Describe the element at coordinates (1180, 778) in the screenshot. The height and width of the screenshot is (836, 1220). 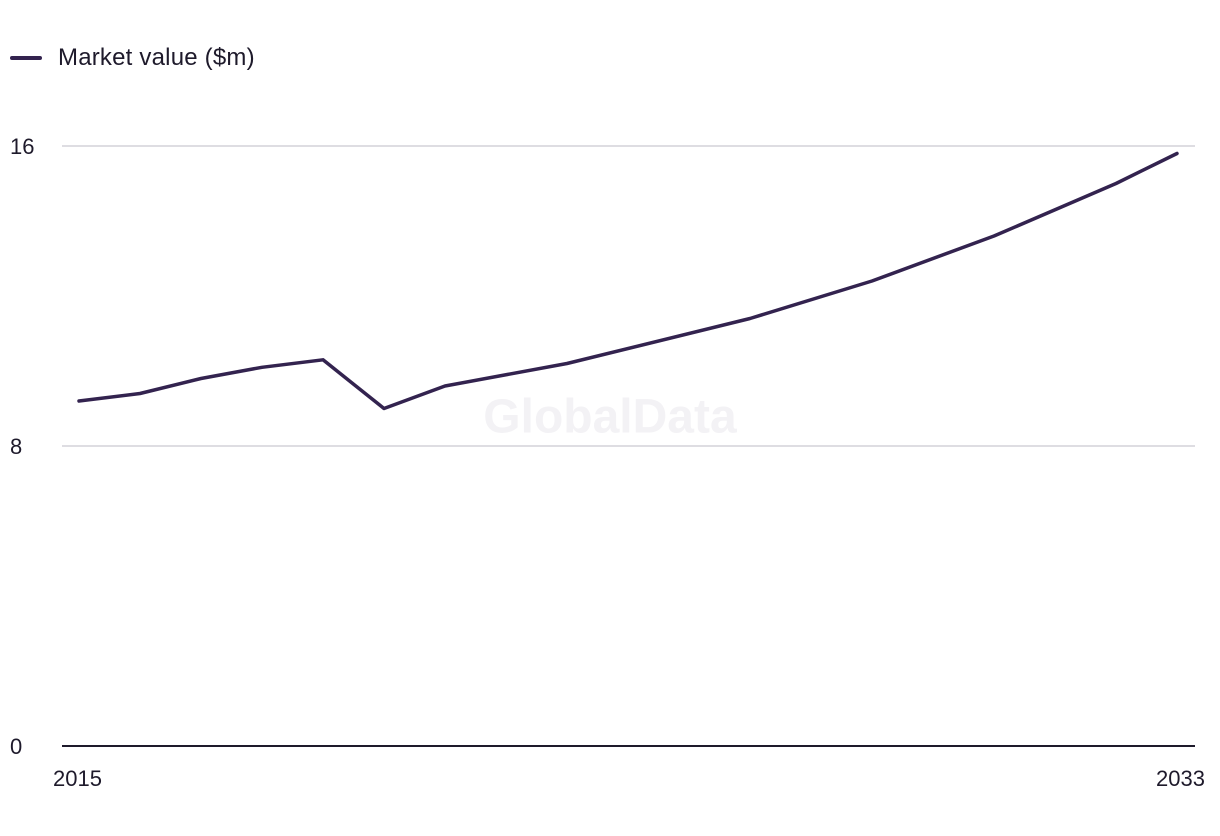
I see `x-tick-label: 2033` at that location.